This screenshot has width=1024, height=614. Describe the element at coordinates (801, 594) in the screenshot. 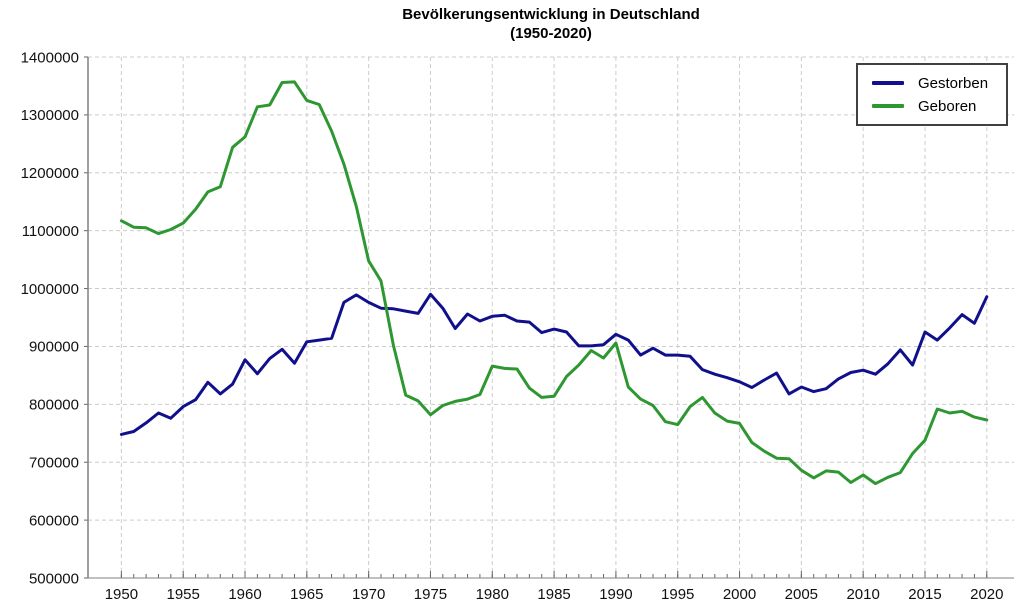

I see `x-tick-label: 2005` at that location.